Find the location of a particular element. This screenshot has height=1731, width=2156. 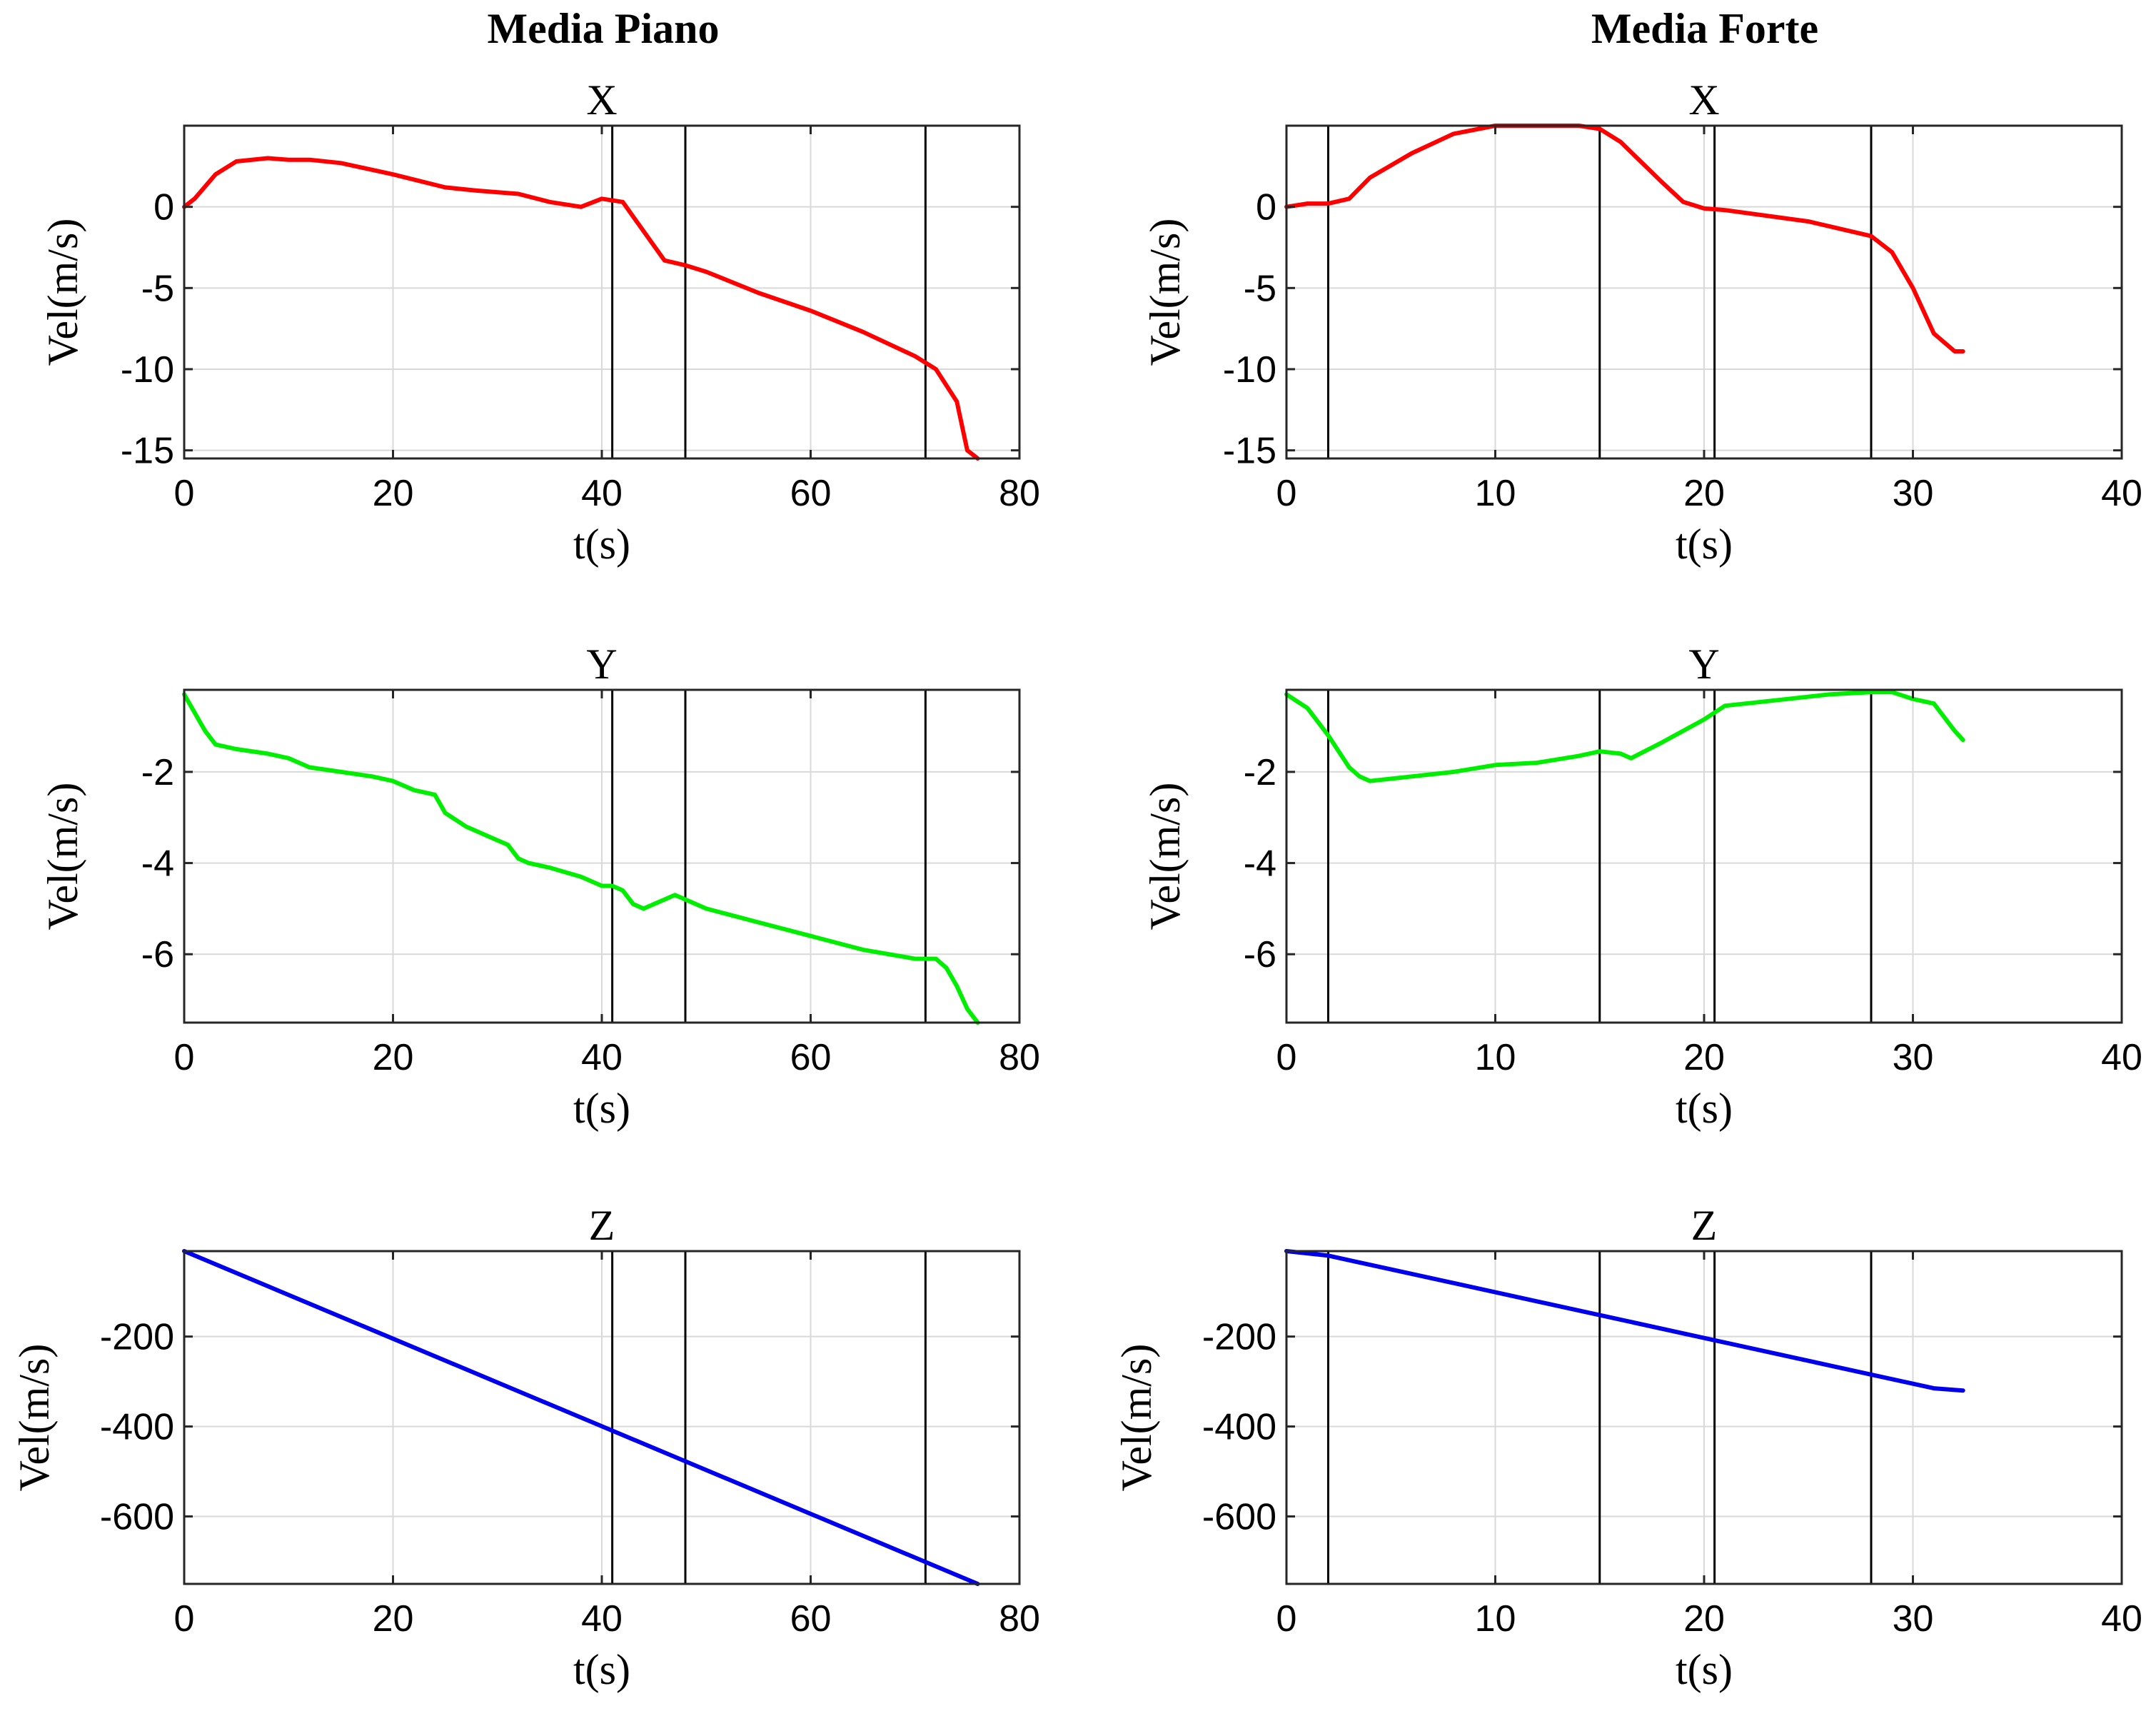

column-title-right: Media Forte is located at coordinates (1705, 28).